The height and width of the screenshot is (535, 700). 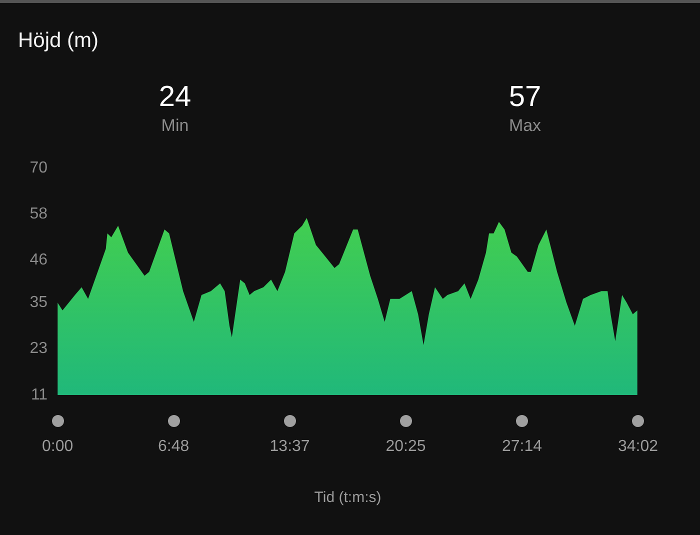 I want to click on y-tick-label: 46, so click(x=39, y=260).